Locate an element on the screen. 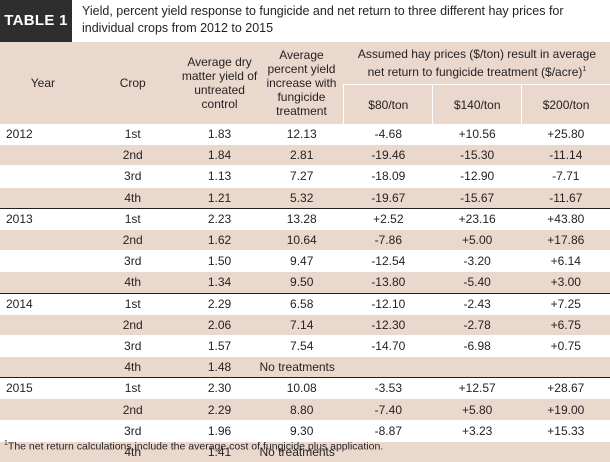 The image size is (610, 462). cell-price-80: -12.54 is located at coordinates (388, 261).